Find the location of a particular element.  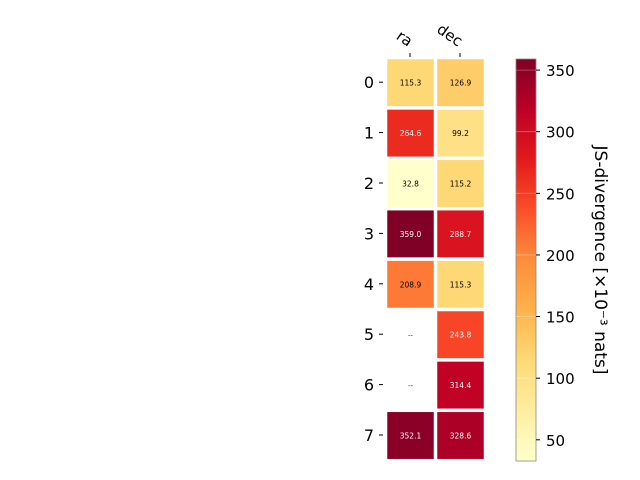

colorbar-tick-label: 250 is located at coordinates (560, 194).